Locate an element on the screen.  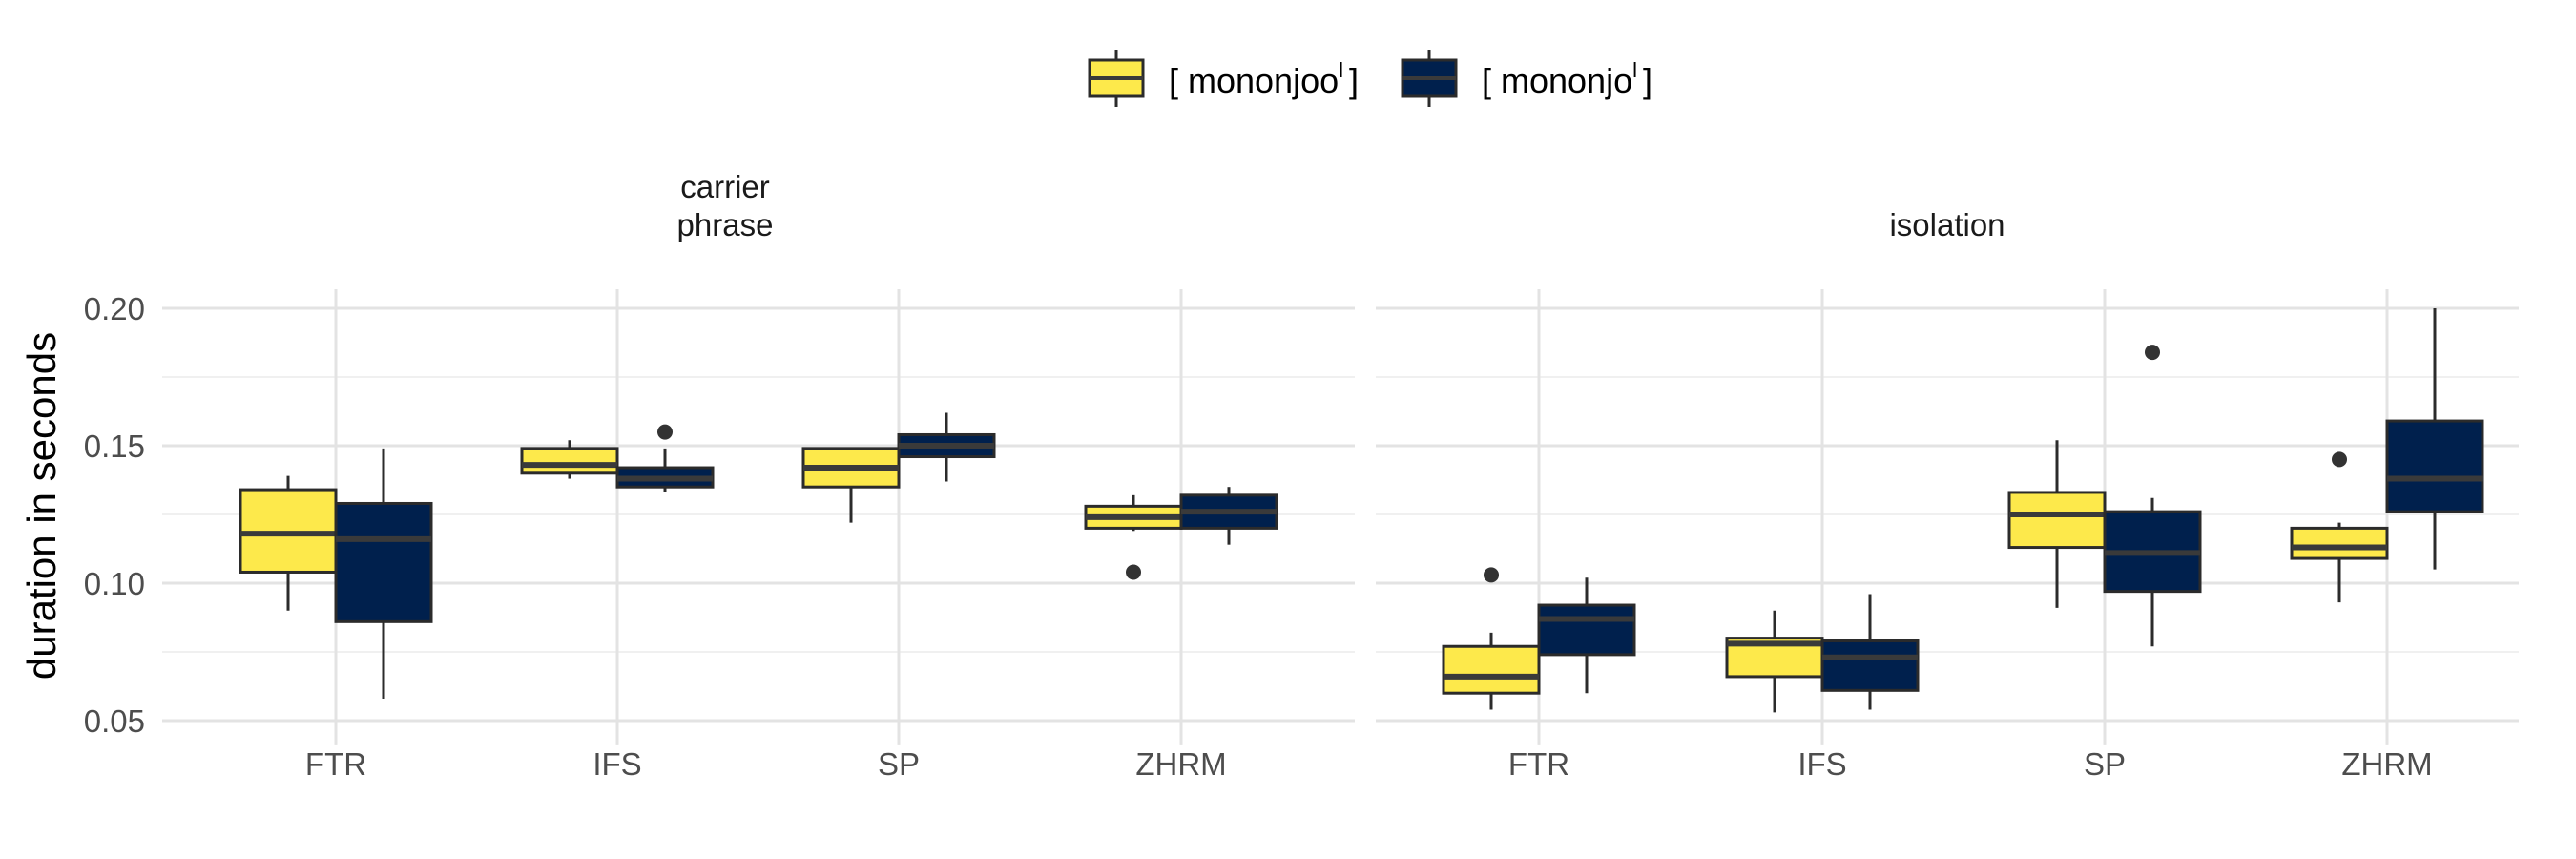
y-tick-label: 0.20 is located at coordinates (114, 308).